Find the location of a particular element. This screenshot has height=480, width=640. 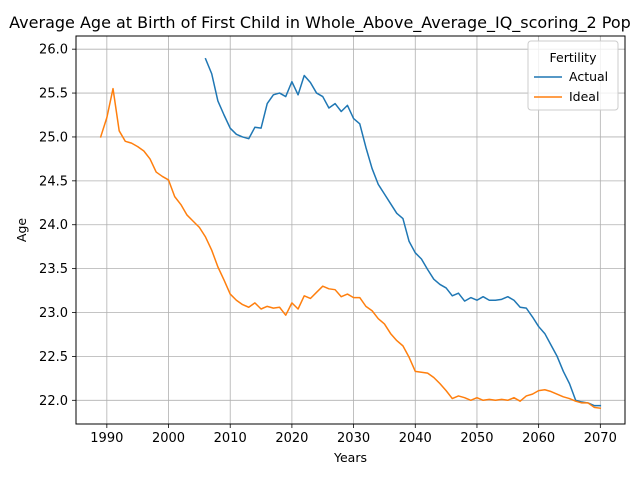

y-tick-label: 25.0 is located at coordinates (53, 137).